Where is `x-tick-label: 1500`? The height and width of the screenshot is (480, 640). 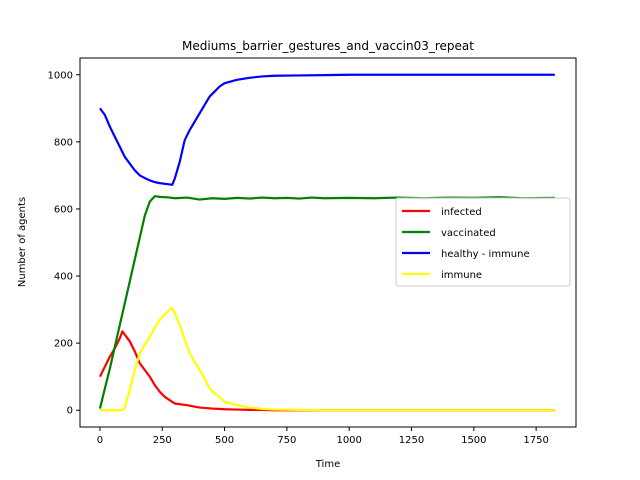 x-tick-label: 1500 is located at coordinates (473, 440).